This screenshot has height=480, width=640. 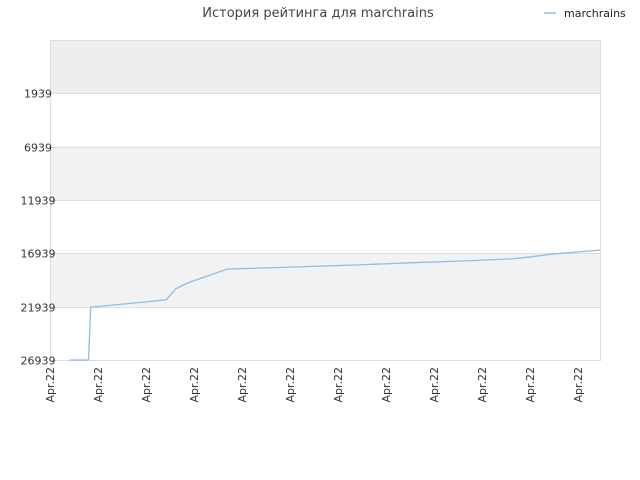 I want to click on y-tick-label: 11939, so click(x=38, y=201).